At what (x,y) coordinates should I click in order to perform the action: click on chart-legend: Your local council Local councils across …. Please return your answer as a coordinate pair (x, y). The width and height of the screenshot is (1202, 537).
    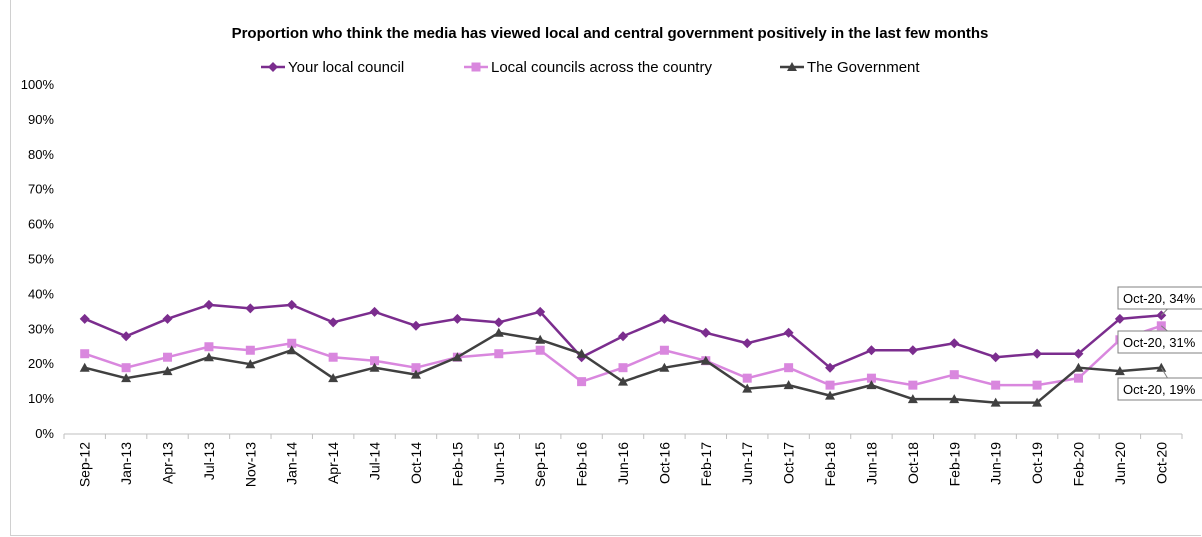
    Looking at the image, I should click on (590, 67).